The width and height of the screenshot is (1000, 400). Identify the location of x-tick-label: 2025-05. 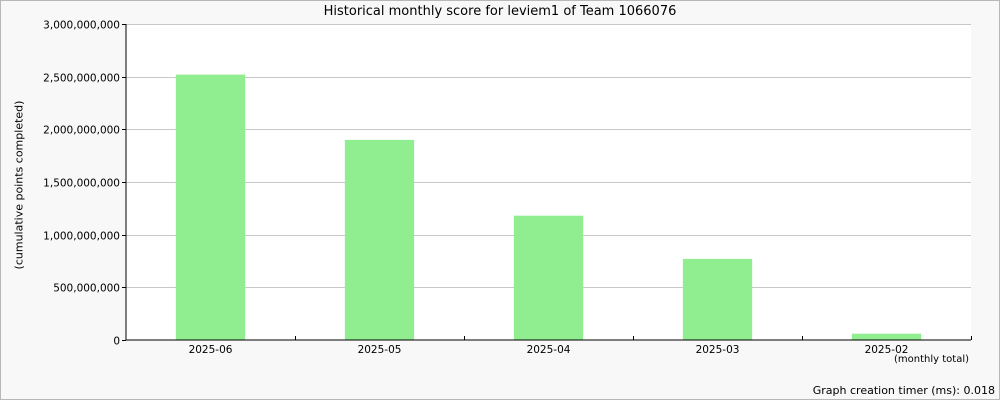
(380, 350).